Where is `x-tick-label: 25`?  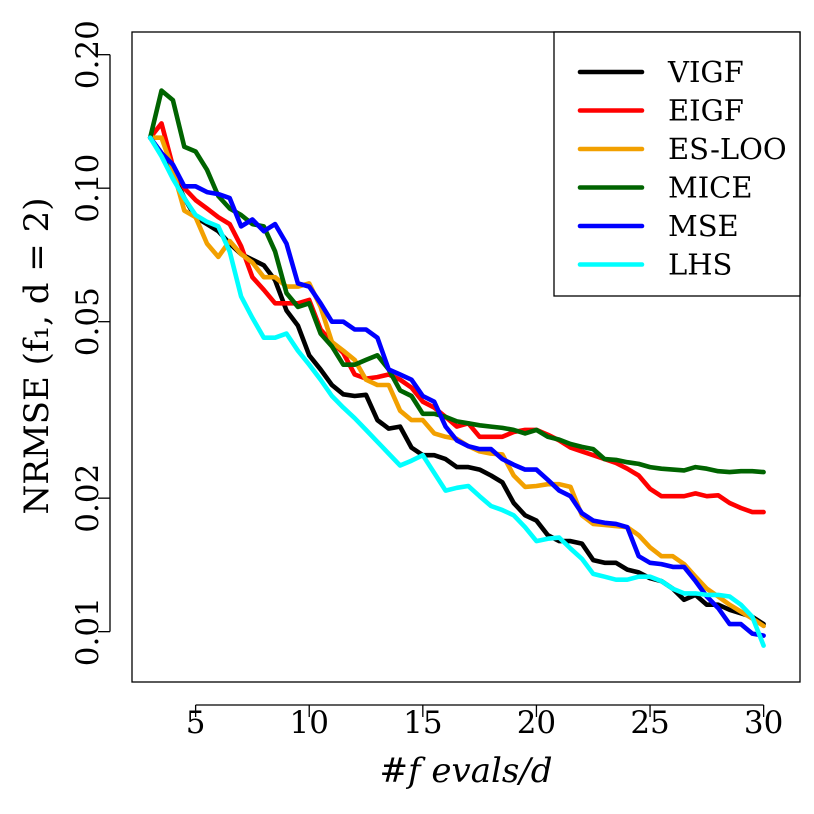 x-tick-label: 25 is located at coordinates (649, 723).